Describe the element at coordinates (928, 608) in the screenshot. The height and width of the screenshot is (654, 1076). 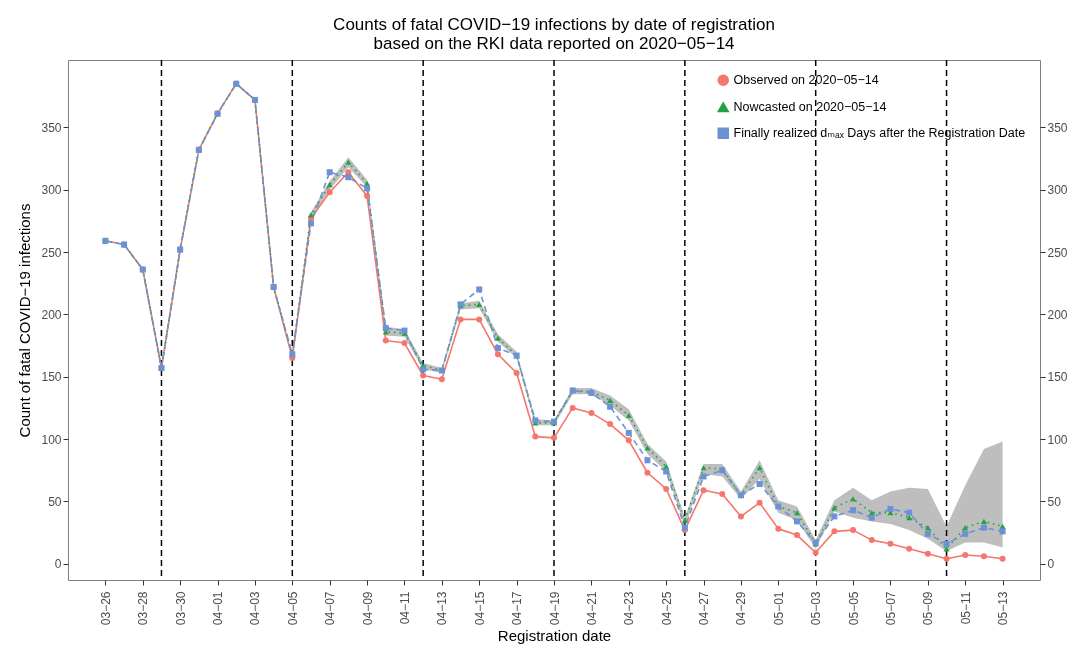
I see `x-tick-label: 05−09` at that location.